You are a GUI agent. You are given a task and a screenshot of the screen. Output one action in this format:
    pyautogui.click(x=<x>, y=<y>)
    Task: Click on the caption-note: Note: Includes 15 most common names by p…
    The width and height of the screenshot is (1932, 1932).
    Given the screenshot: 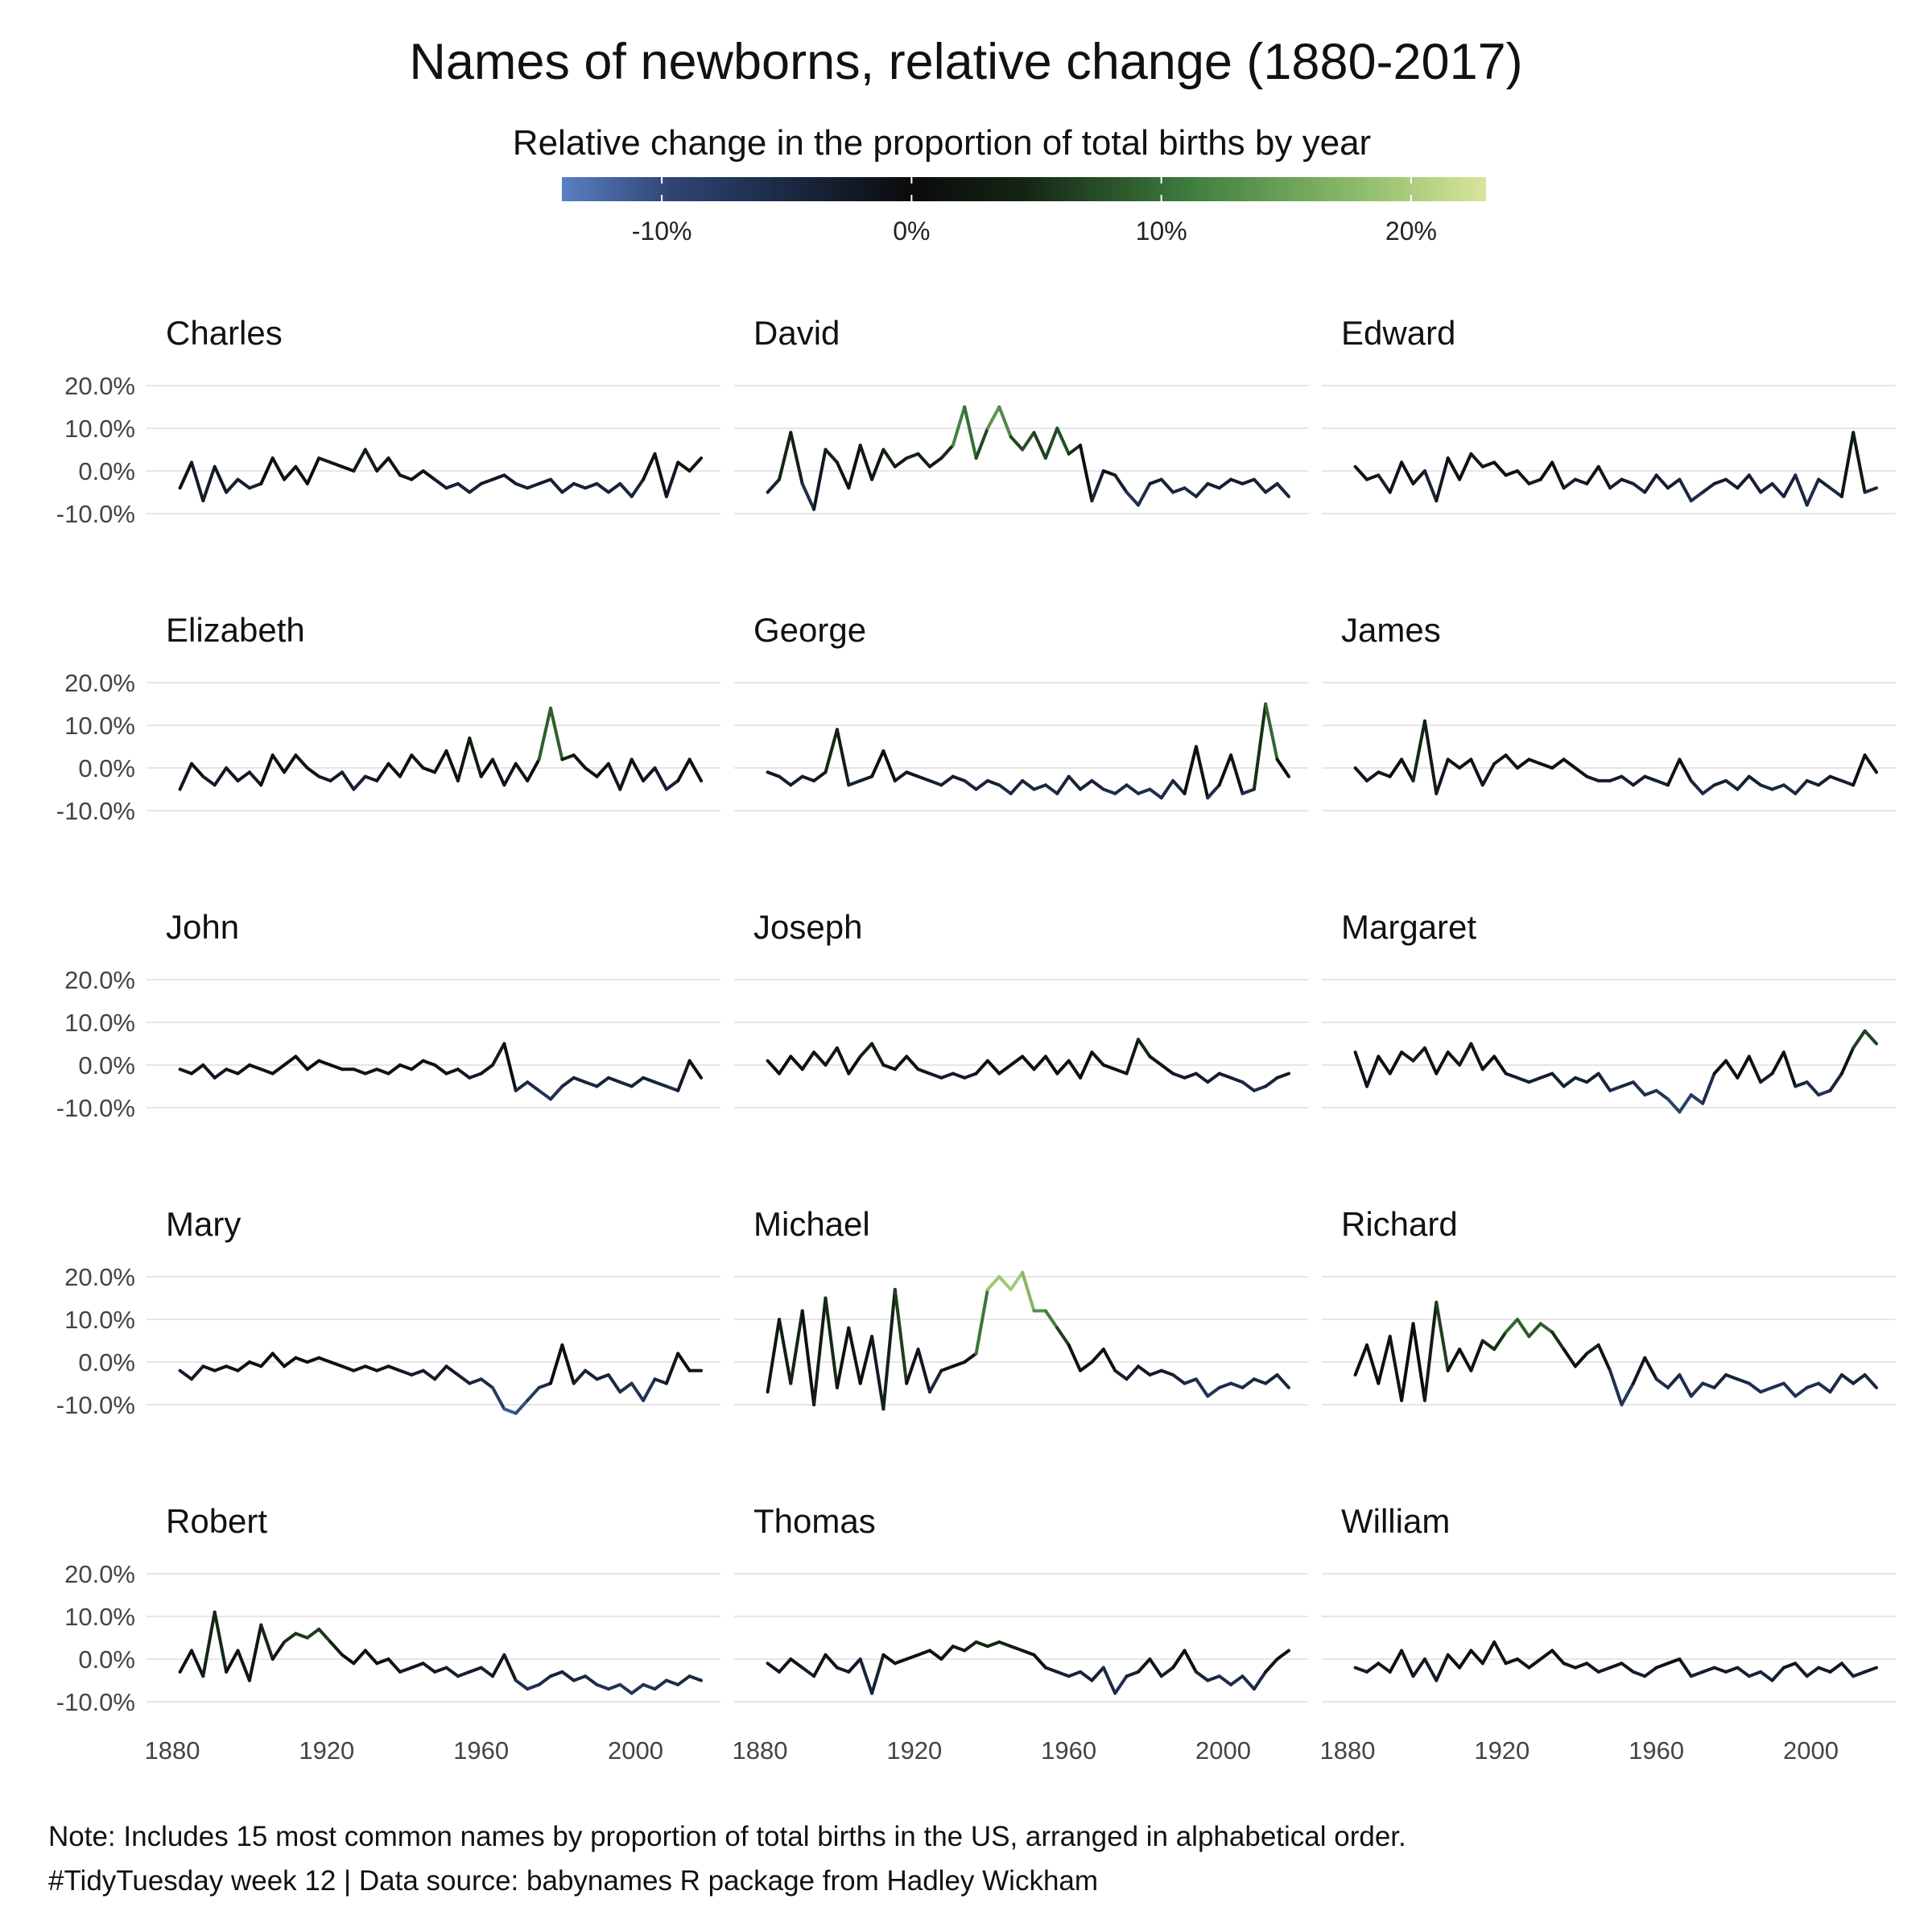 What is the action you would take?
    pyautogui.click(x=727, y=1836)
    